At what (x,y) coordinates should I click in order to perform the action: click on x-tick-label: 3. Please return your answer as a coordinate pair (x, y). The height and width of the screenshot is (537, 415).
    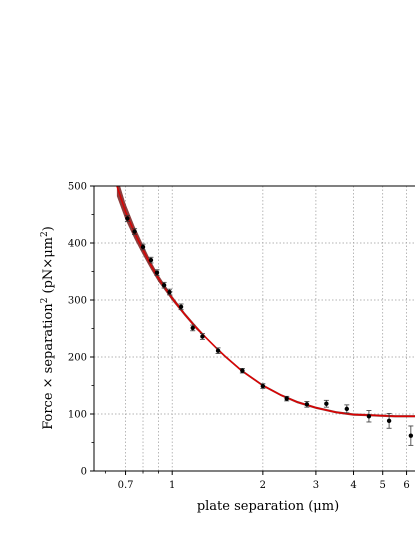
    Looking at the image, I should click on (316, 485).